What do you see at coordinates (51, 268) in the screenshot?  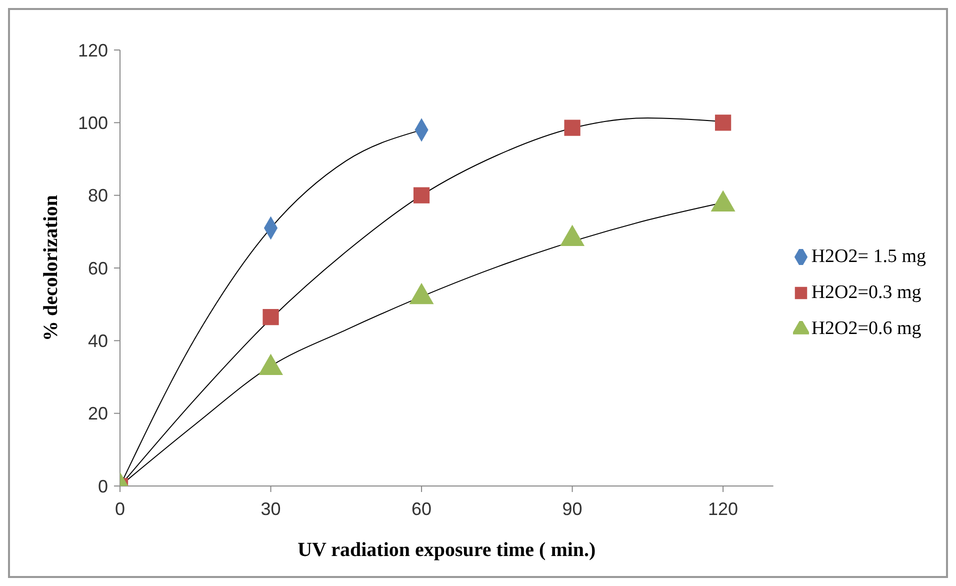 I see `y-axis-title: % decolorization` at bounding box center [51, 268].